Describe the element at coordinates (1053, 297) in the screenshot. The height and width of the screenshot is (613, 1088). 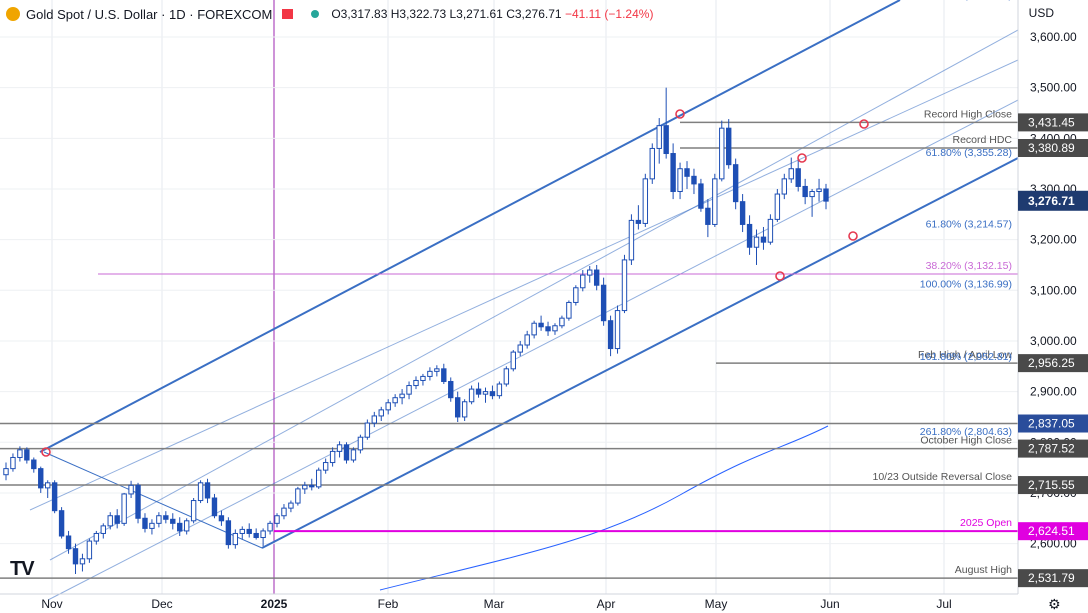
I see `price-axis` at that location.